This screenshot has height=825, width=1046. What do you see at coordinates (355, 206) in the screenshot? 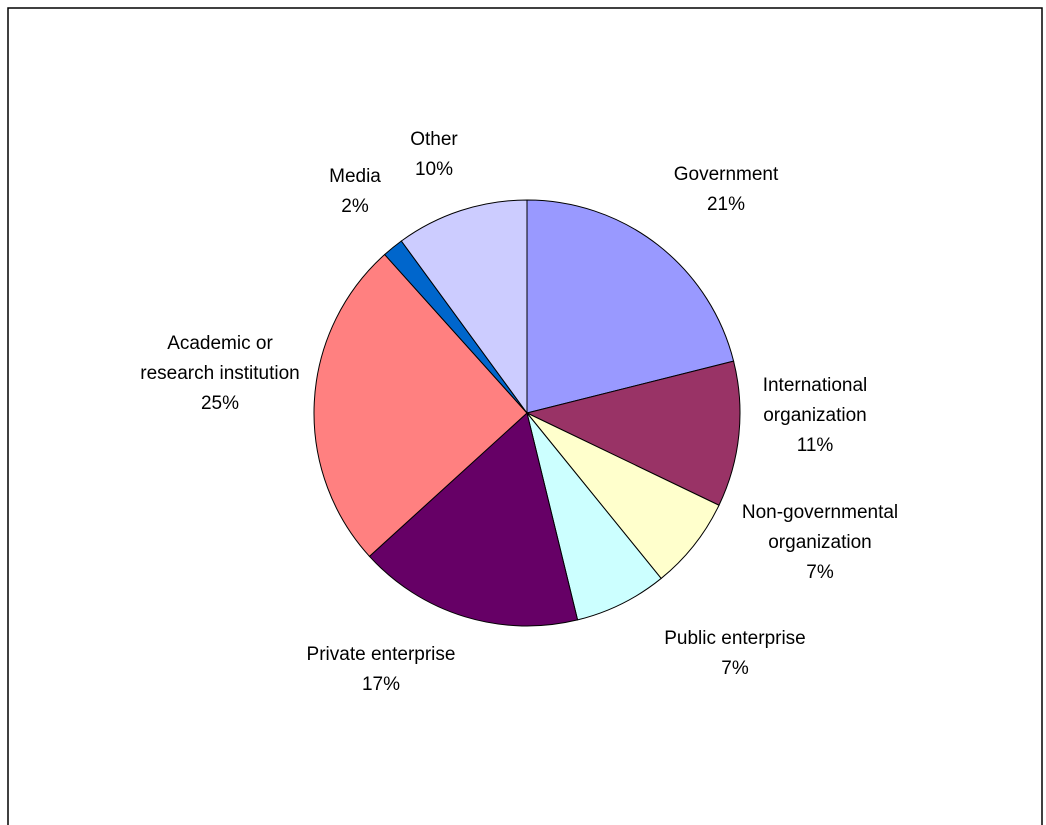
I see `slice-percent-6: 2%` at bounding box center [355, 206].